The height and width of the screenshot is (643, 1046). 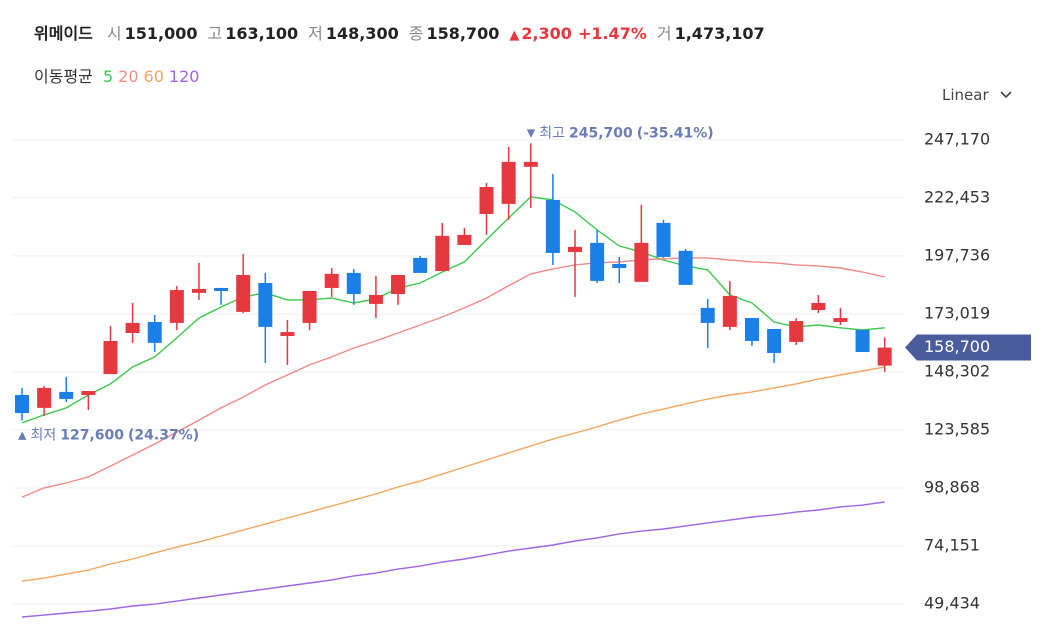 What do you see at coordinates (1006, 95) in the screenshot?
I see `chevron-icon` at bounding box center [1006, 95].